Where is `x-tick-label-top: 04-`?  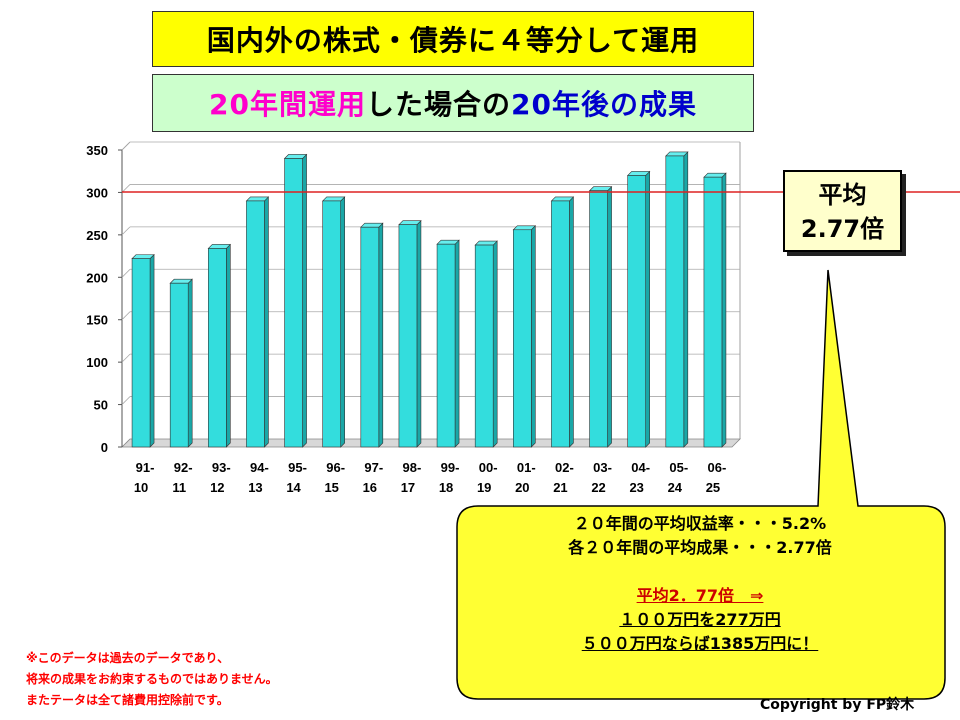 x-tick-label-top: 04- is located at coordinates (640, 467).